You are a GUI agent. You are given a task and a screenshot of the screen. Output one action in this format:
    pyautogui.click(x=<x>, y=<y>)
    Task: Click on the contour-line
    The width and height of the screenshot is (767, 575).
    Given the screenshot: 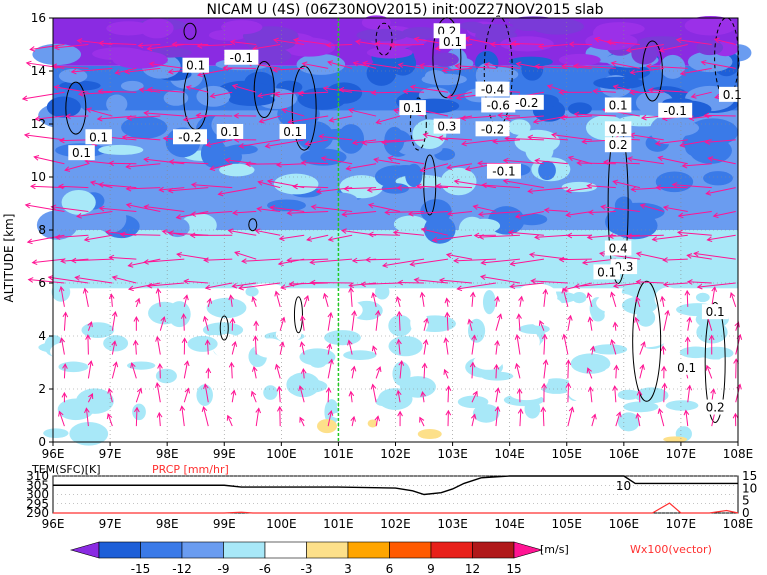 What is the action you would take?
    pyautogui.click(x=264, y=90)
    